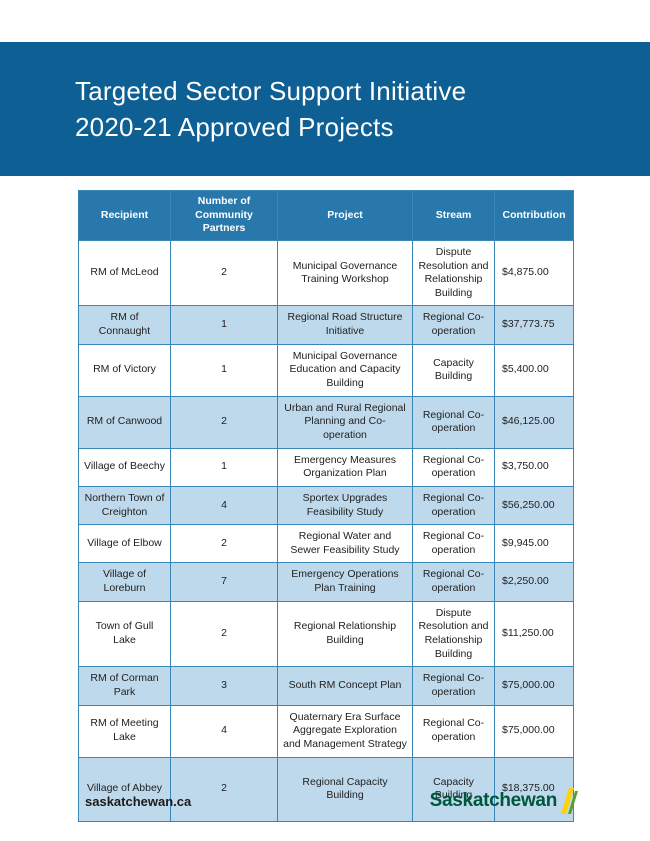 Image resolution: width=650 pixels, height=841 pixels. Describe the element at coordinates (534, 422) in the screenshot. I see `cell-contribution: $46,125.00` at that location.